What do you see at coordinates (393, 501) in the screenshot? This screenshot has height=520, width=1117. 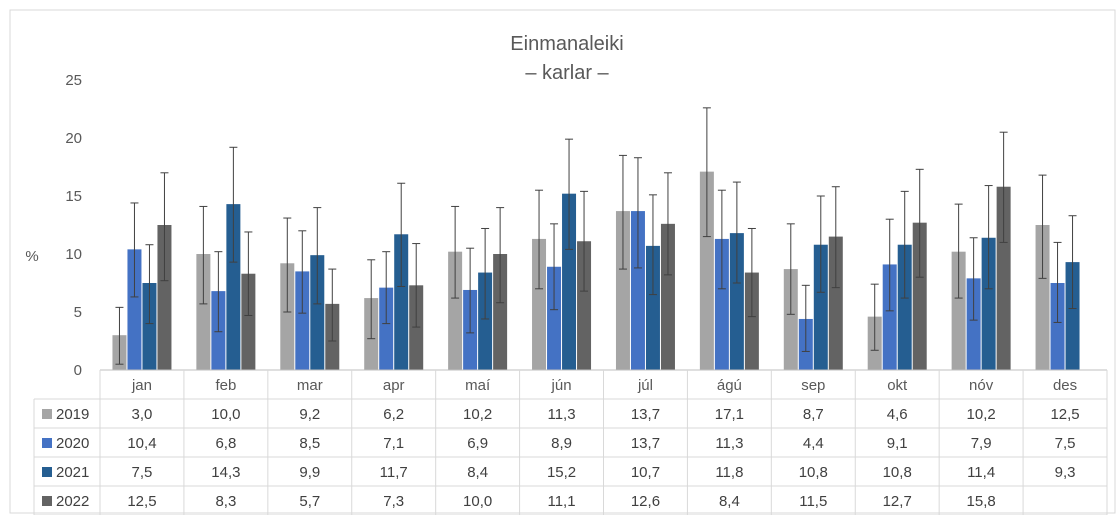 I see `table-cell: 7,3` at bounding box center [393, 501].